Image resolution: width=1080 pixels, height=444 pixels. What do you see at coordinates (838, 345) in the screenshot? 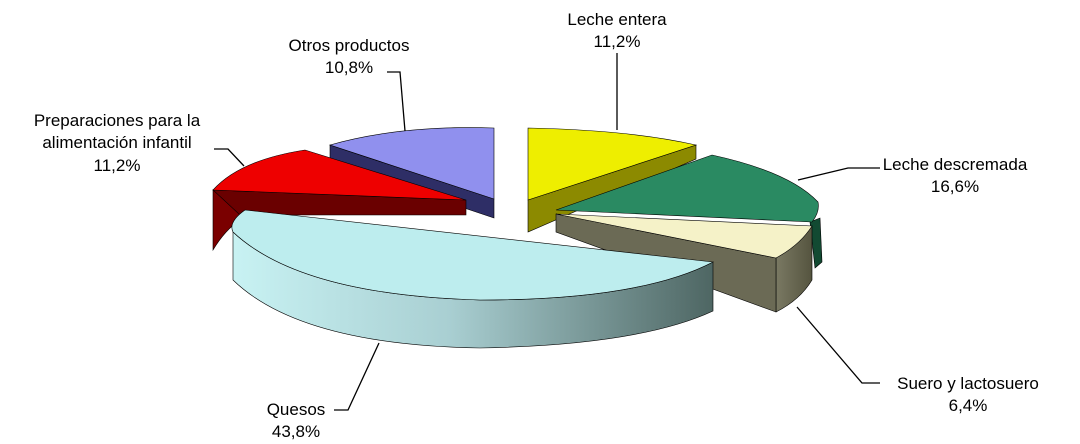
I see `leader-suero` at bounding box center [838, 345].